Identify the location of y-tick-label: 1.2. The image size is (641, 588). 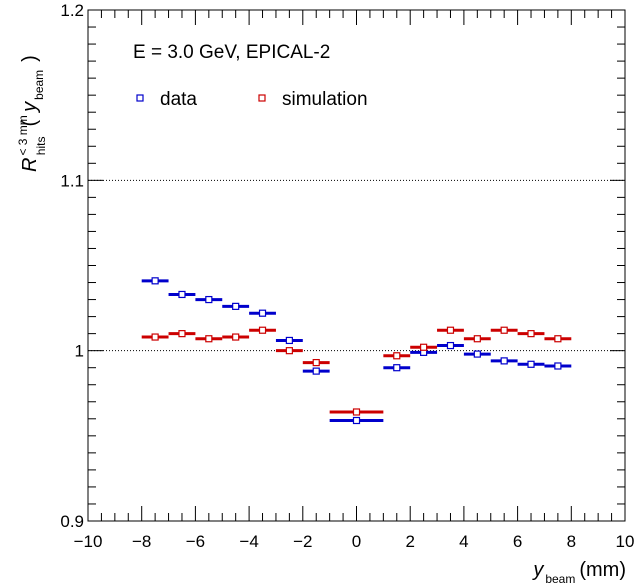
(72, 10).